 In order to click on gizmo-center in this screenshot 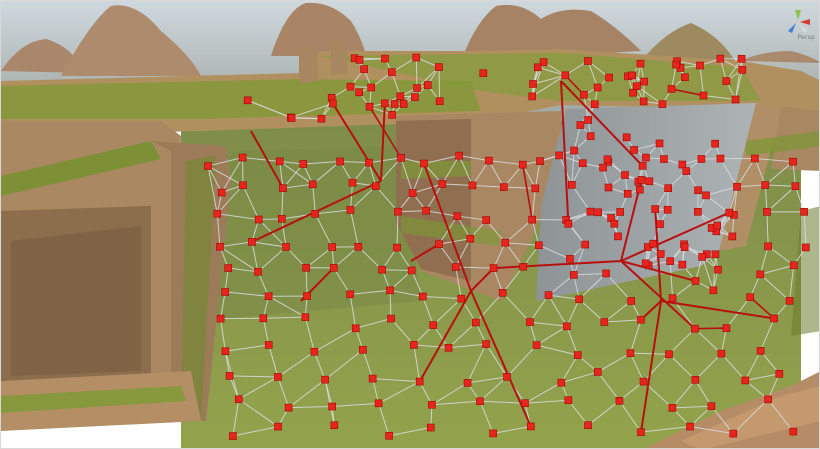, I will do `click(798, 22)`.